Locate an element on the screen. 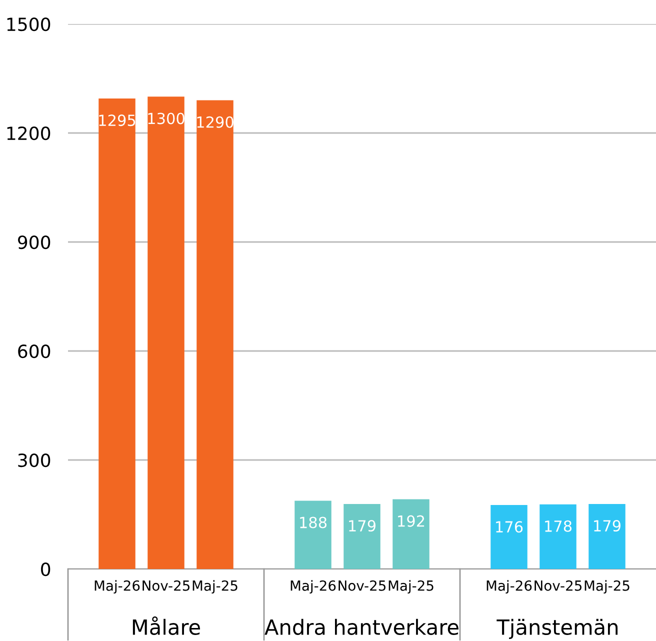  text: Målare is located at coordinates (166, 625).